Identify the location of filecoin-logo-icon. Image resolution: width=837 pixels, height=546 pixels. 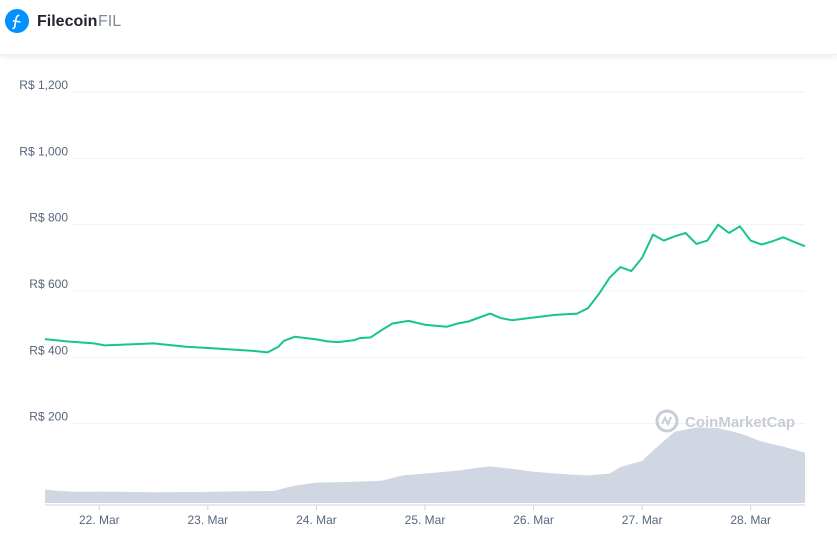
(17, 21).